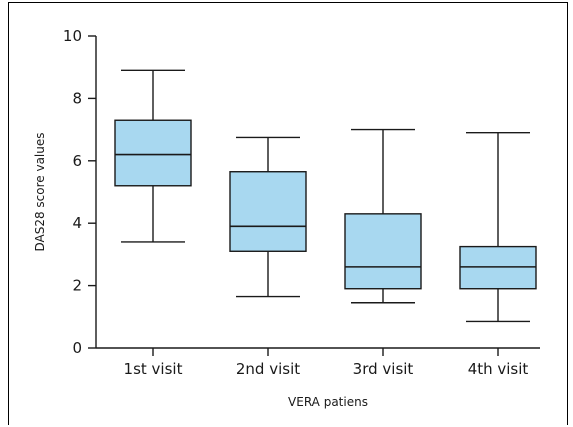  I want to click on y-axis-title: DAS28 score values, so click(40, 191).